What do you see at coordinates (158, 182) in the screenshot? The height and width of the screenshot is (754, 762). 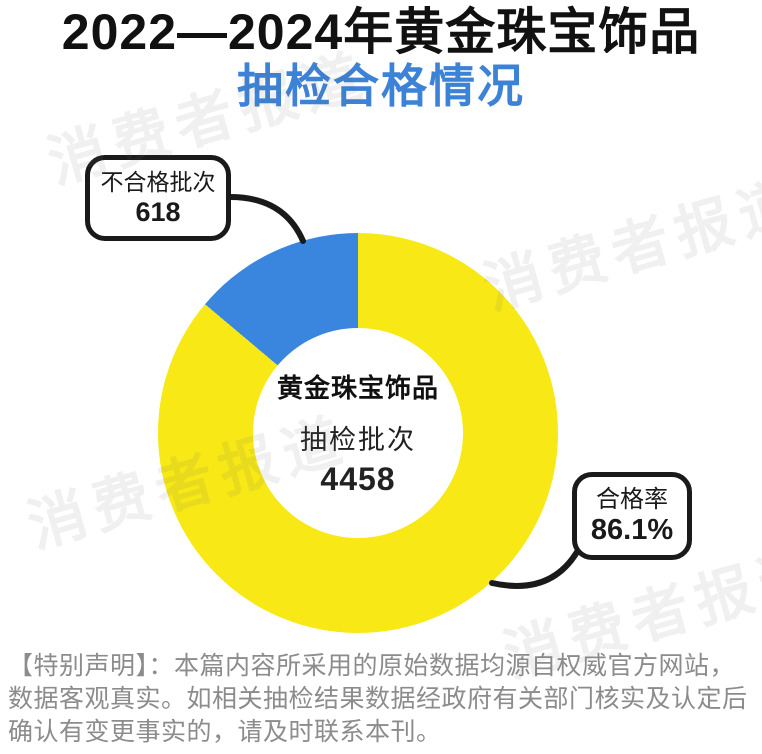 I see `fail-label: 不合格批次` at bounding box center [158, 182].